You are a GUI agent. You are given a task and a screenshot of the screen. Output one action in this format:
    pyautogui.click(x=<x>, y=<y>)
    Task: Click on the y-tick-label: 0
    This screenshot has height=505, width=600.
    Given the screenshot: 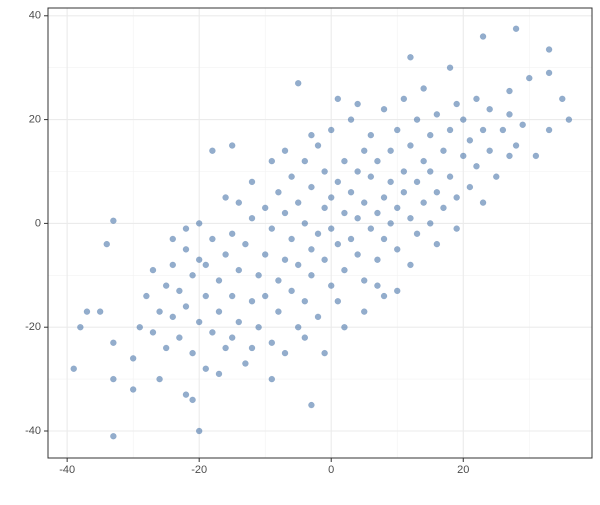 What is the action you would take?
    pyautogui.click(x=38, y=223)
    